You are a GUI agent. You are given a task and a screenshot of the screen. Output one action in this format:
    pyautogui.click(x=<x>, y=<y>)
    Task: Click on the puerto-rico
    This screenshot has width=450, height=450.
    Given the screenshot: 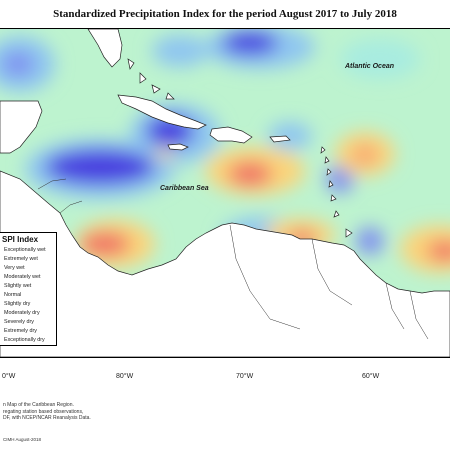 What is the action you would take?
    pyautogui.click(x=280, y=139)
    